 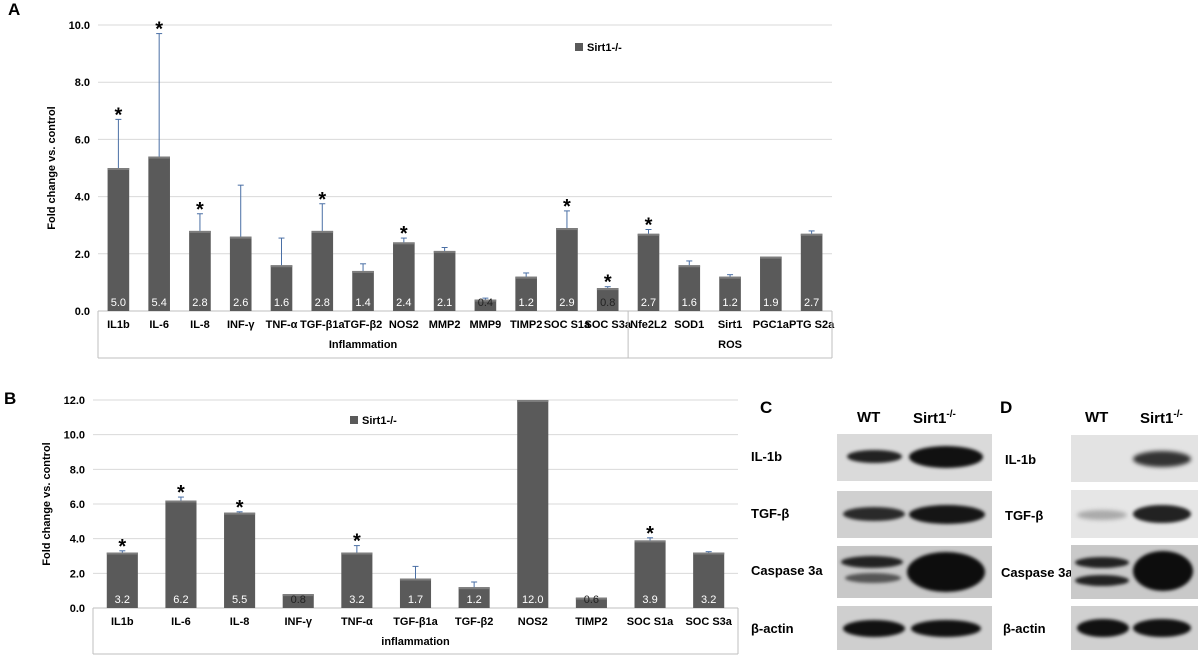 What do you see at coordinates (362, 303) in the screenshot?
I see `chart-a-value-label-6: 1.4` at bounding box center [362, 303].